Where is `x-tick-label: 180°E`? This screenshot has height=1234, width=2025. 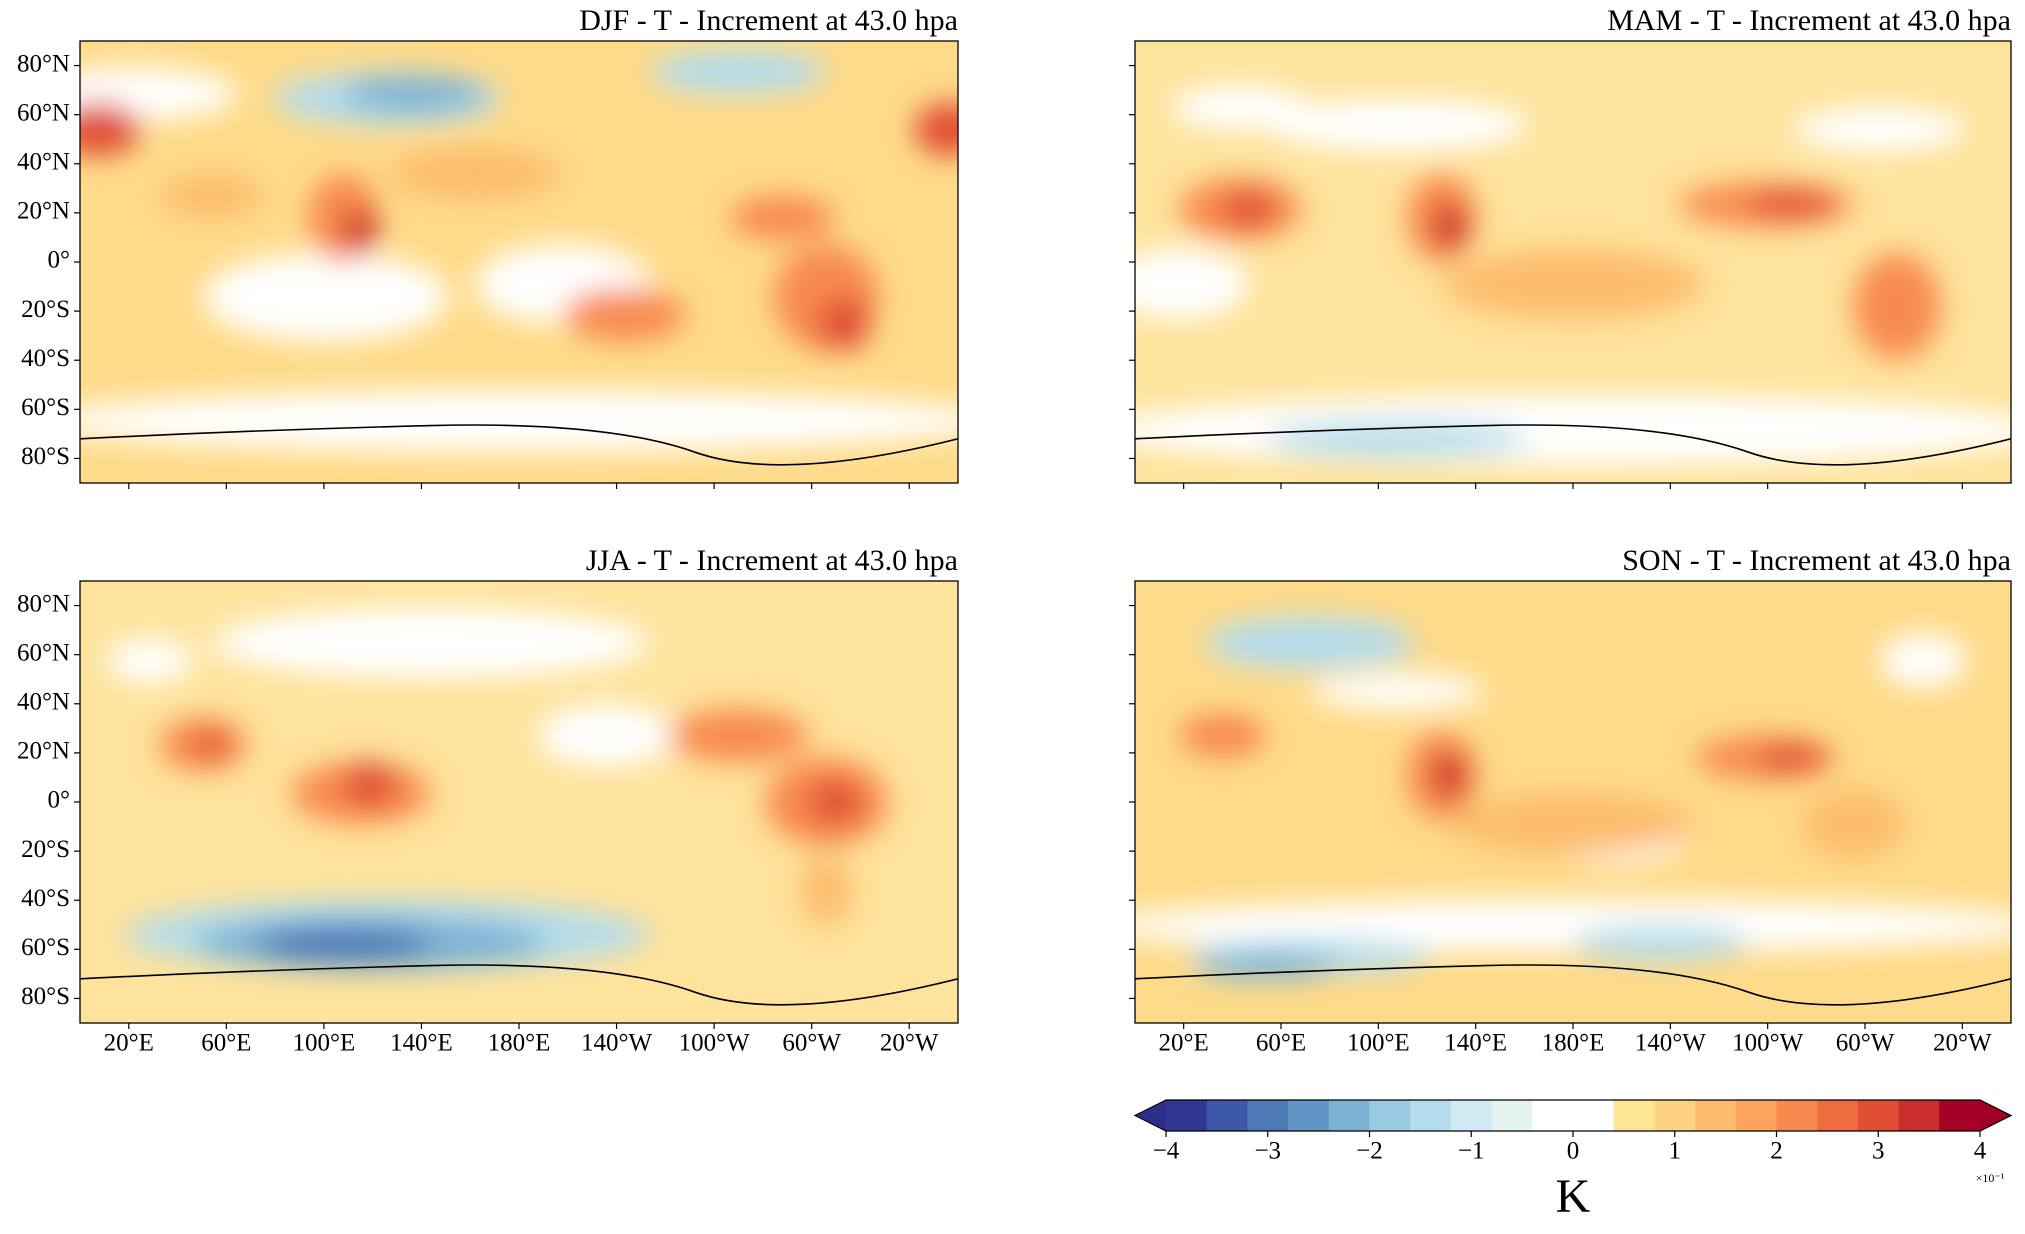 x-tick-label: 180°E is located at coordinates (1573, 1043).